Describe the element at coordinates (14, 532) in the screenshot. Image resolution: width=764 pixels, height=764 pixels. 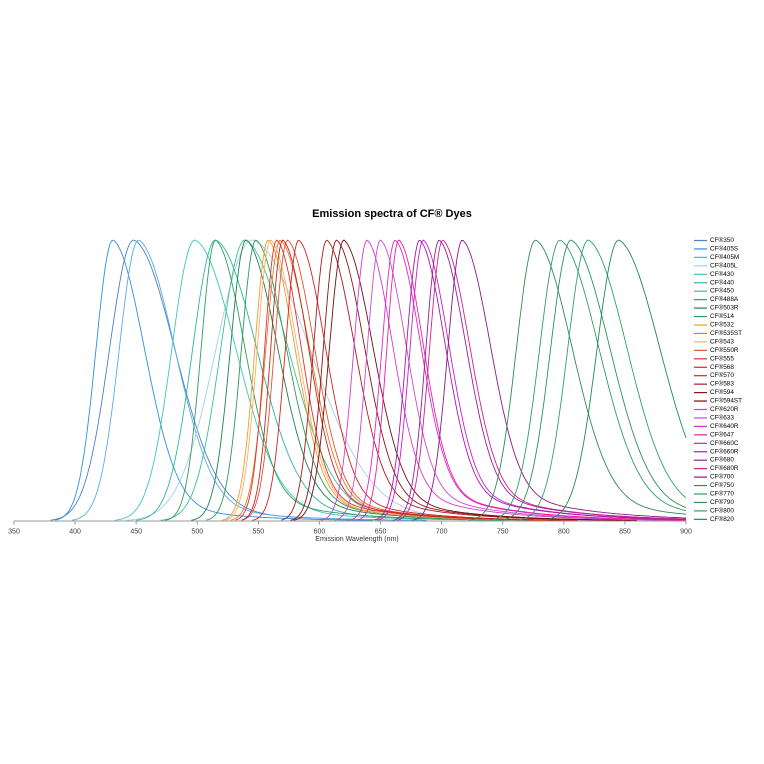
I see `x-tick-label: 350` at that location.